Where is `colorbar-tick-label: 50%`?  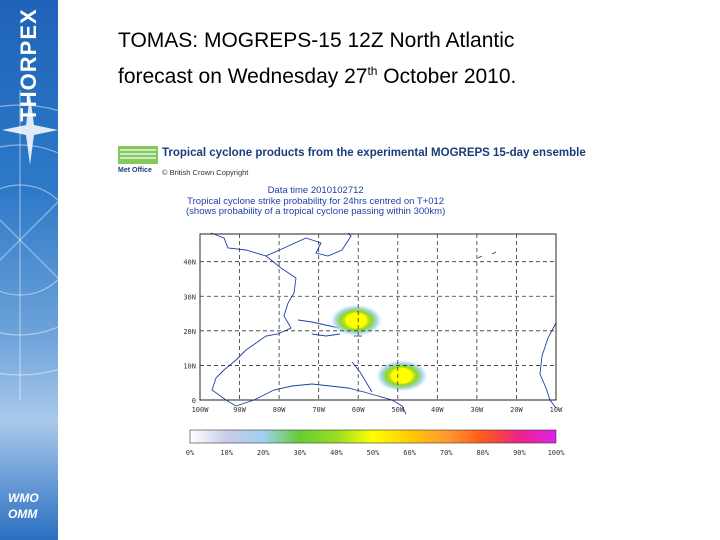
colorbar-tick-label: 50% is located at coordinates (373, 453).